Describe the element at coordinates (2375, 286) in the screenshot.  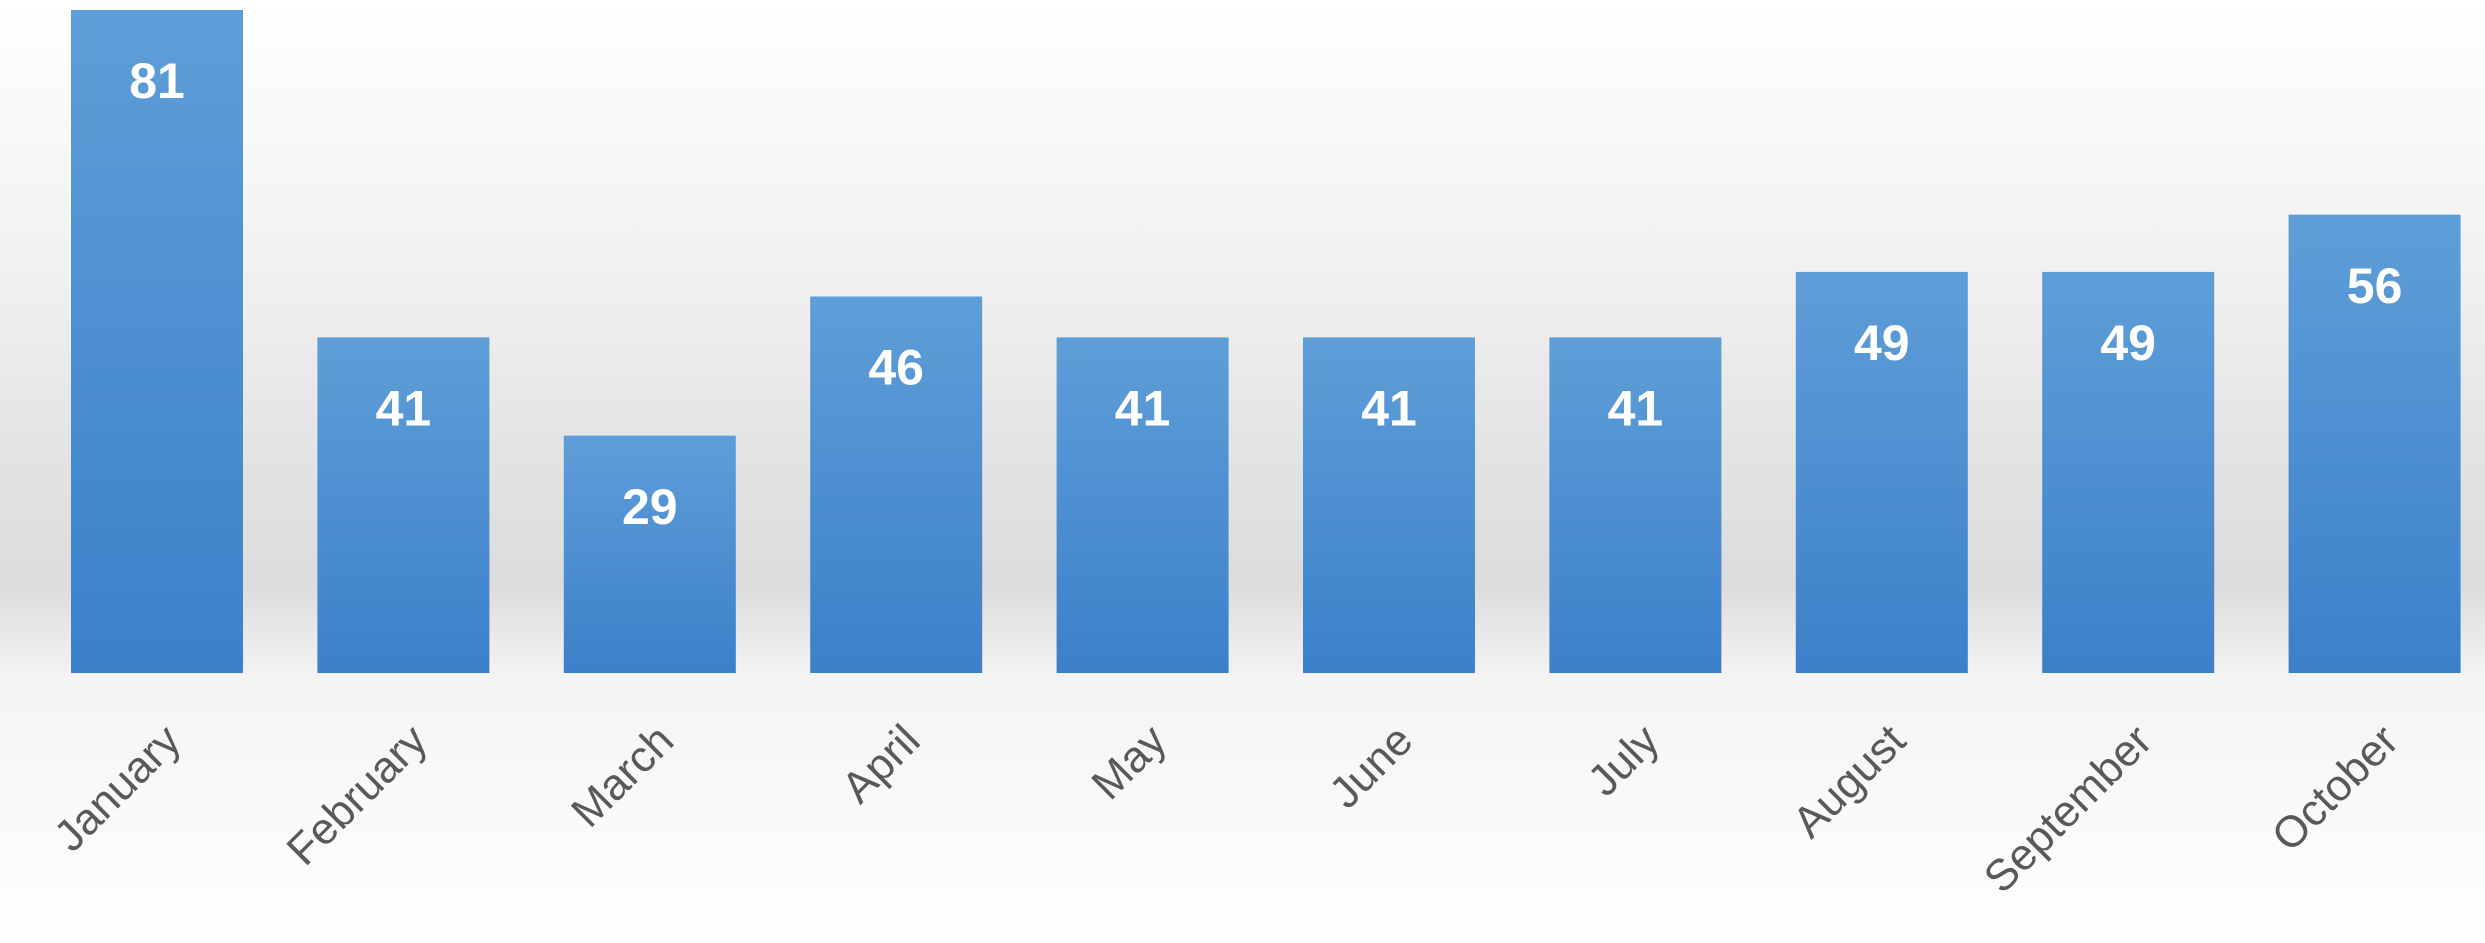
I see `value-label: 56` at that location.